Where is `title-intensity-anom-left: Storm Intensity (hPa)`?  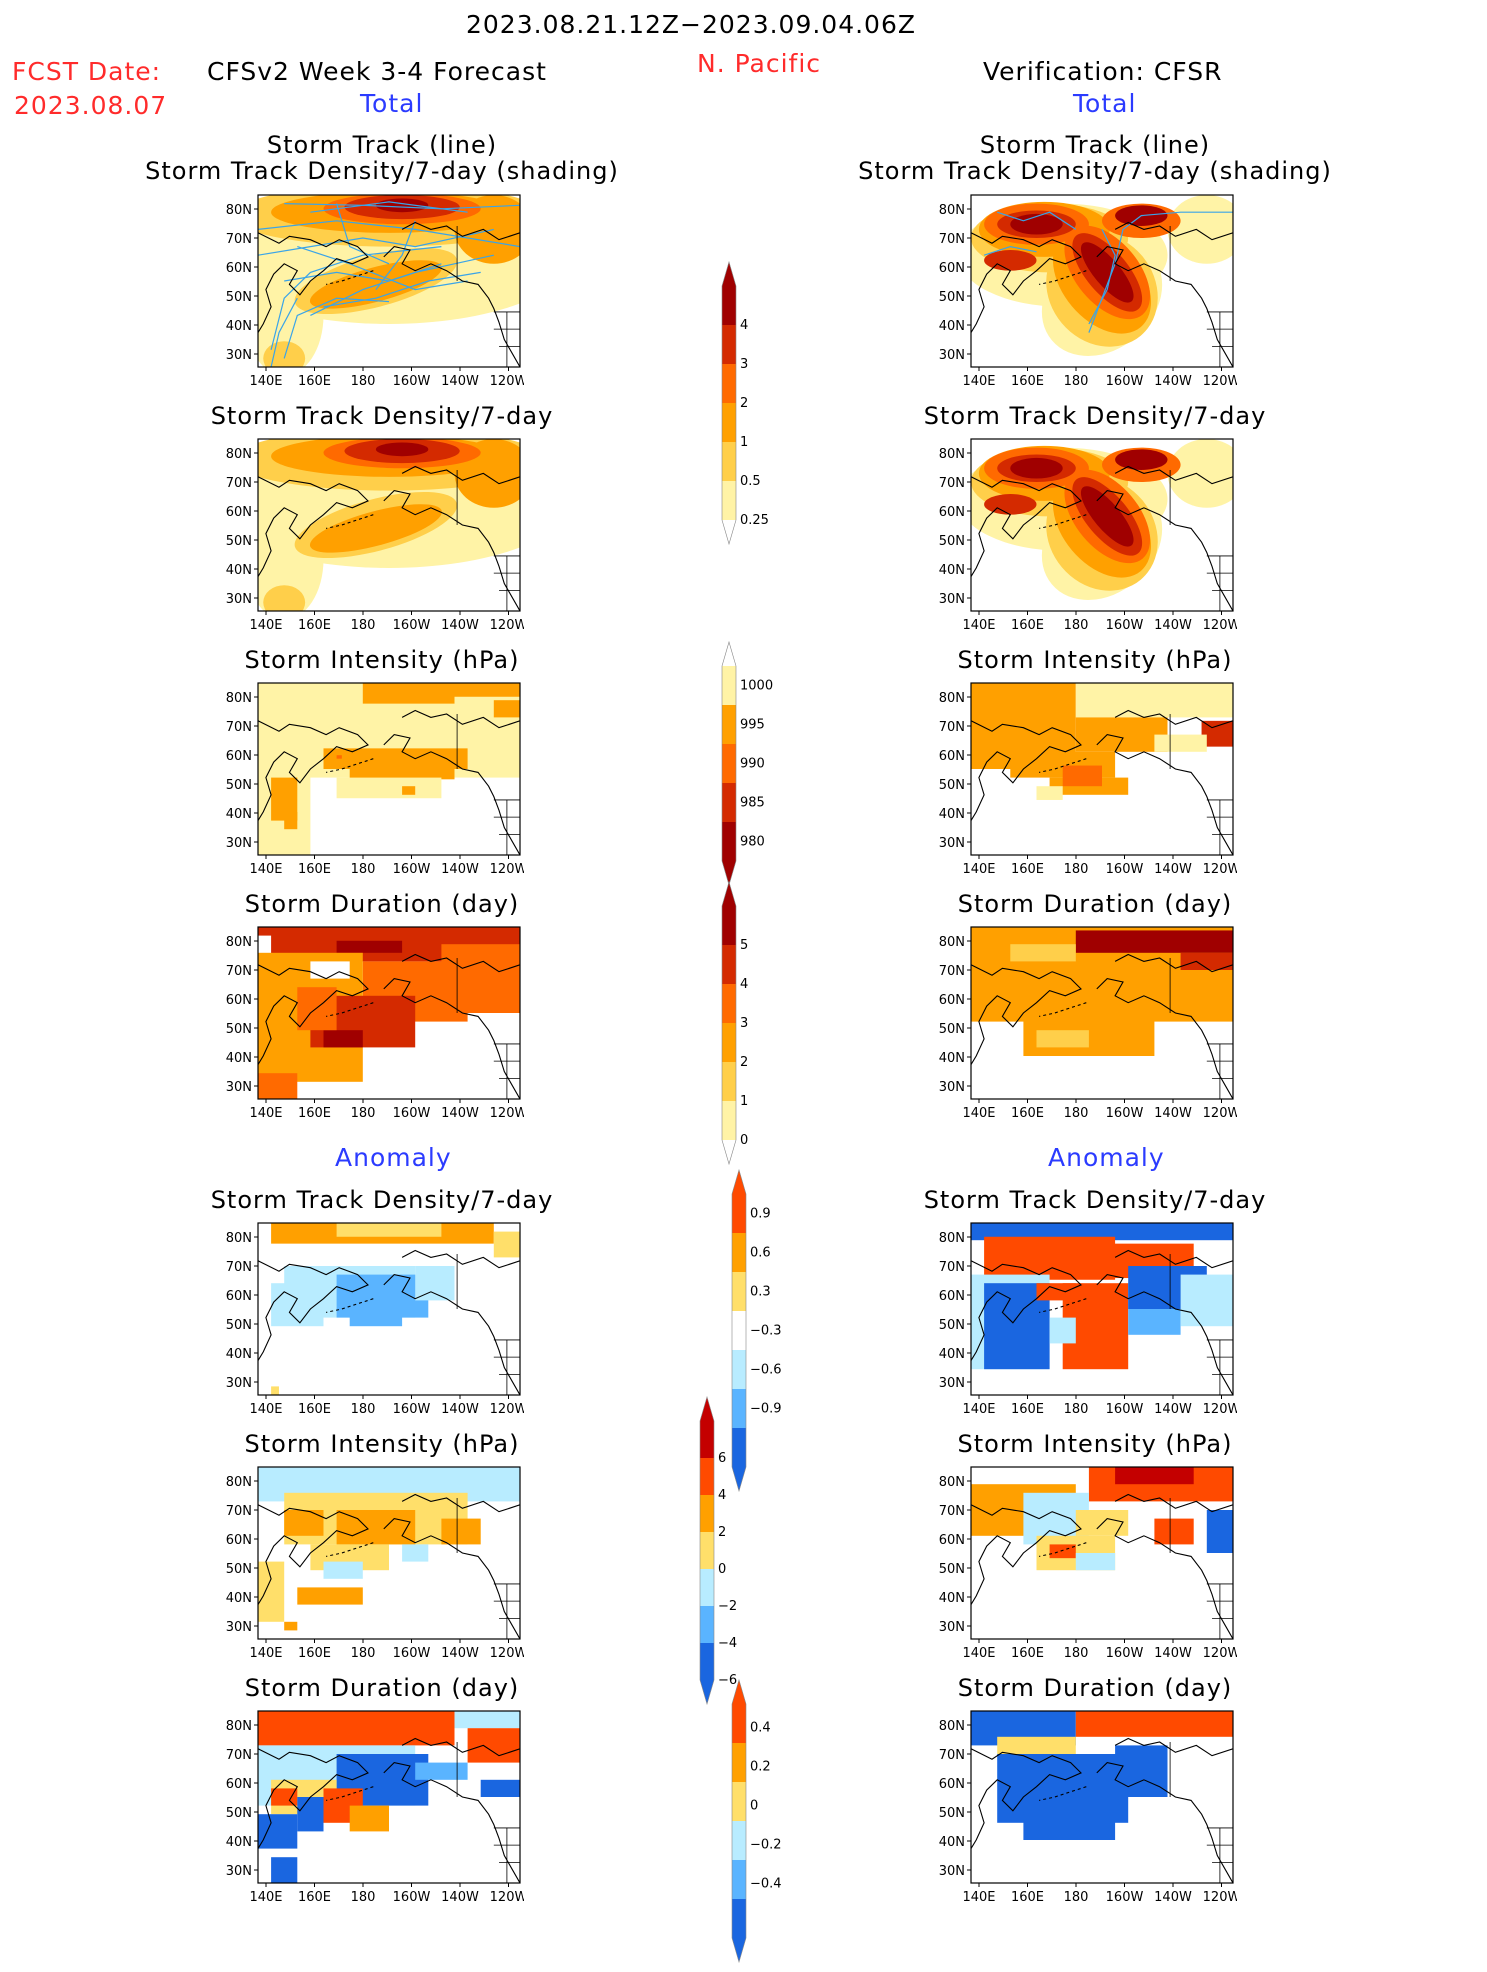
title-intensity-anom-left: Storm Intensity (hPa) is located at coordinates (382, 1444).